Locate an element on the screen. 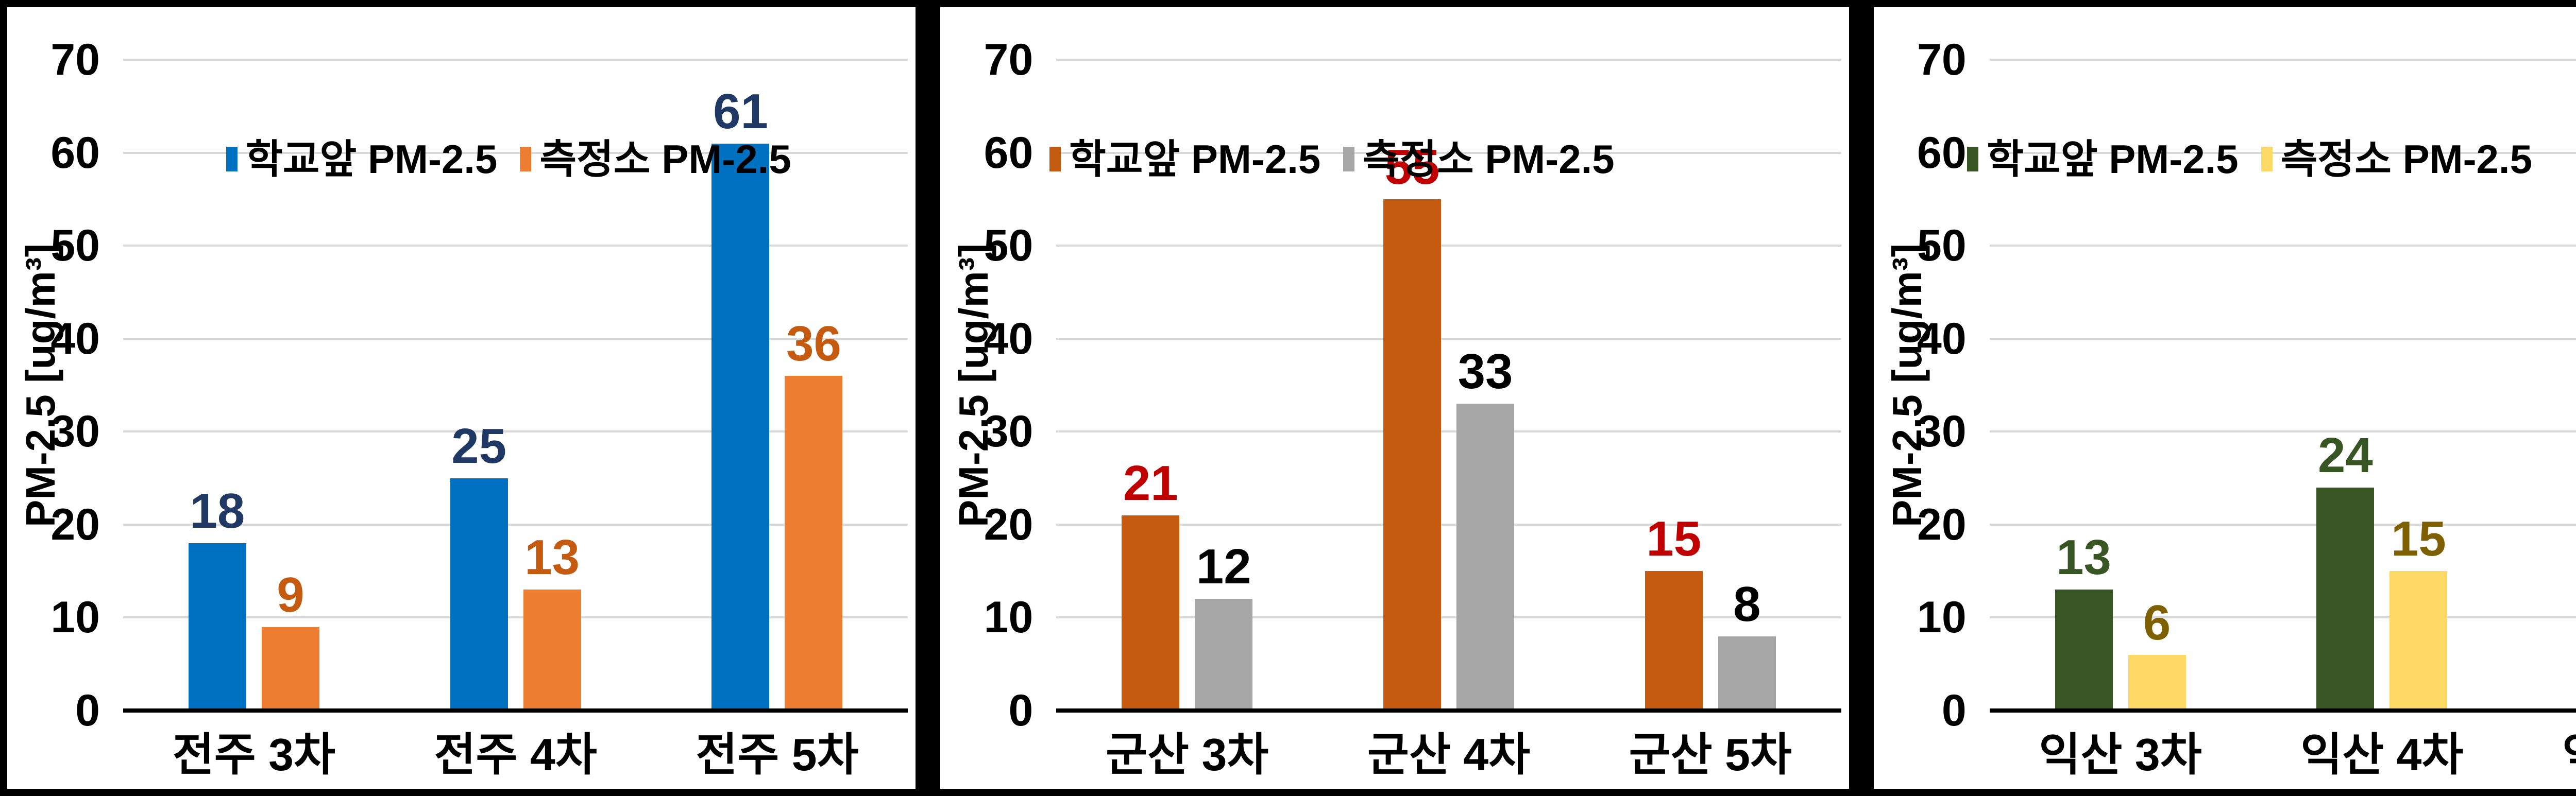 Image resolution: width=2576 pixels, height=796 pixels. station-bar-column: 36 is located at coordinates (814, 385).